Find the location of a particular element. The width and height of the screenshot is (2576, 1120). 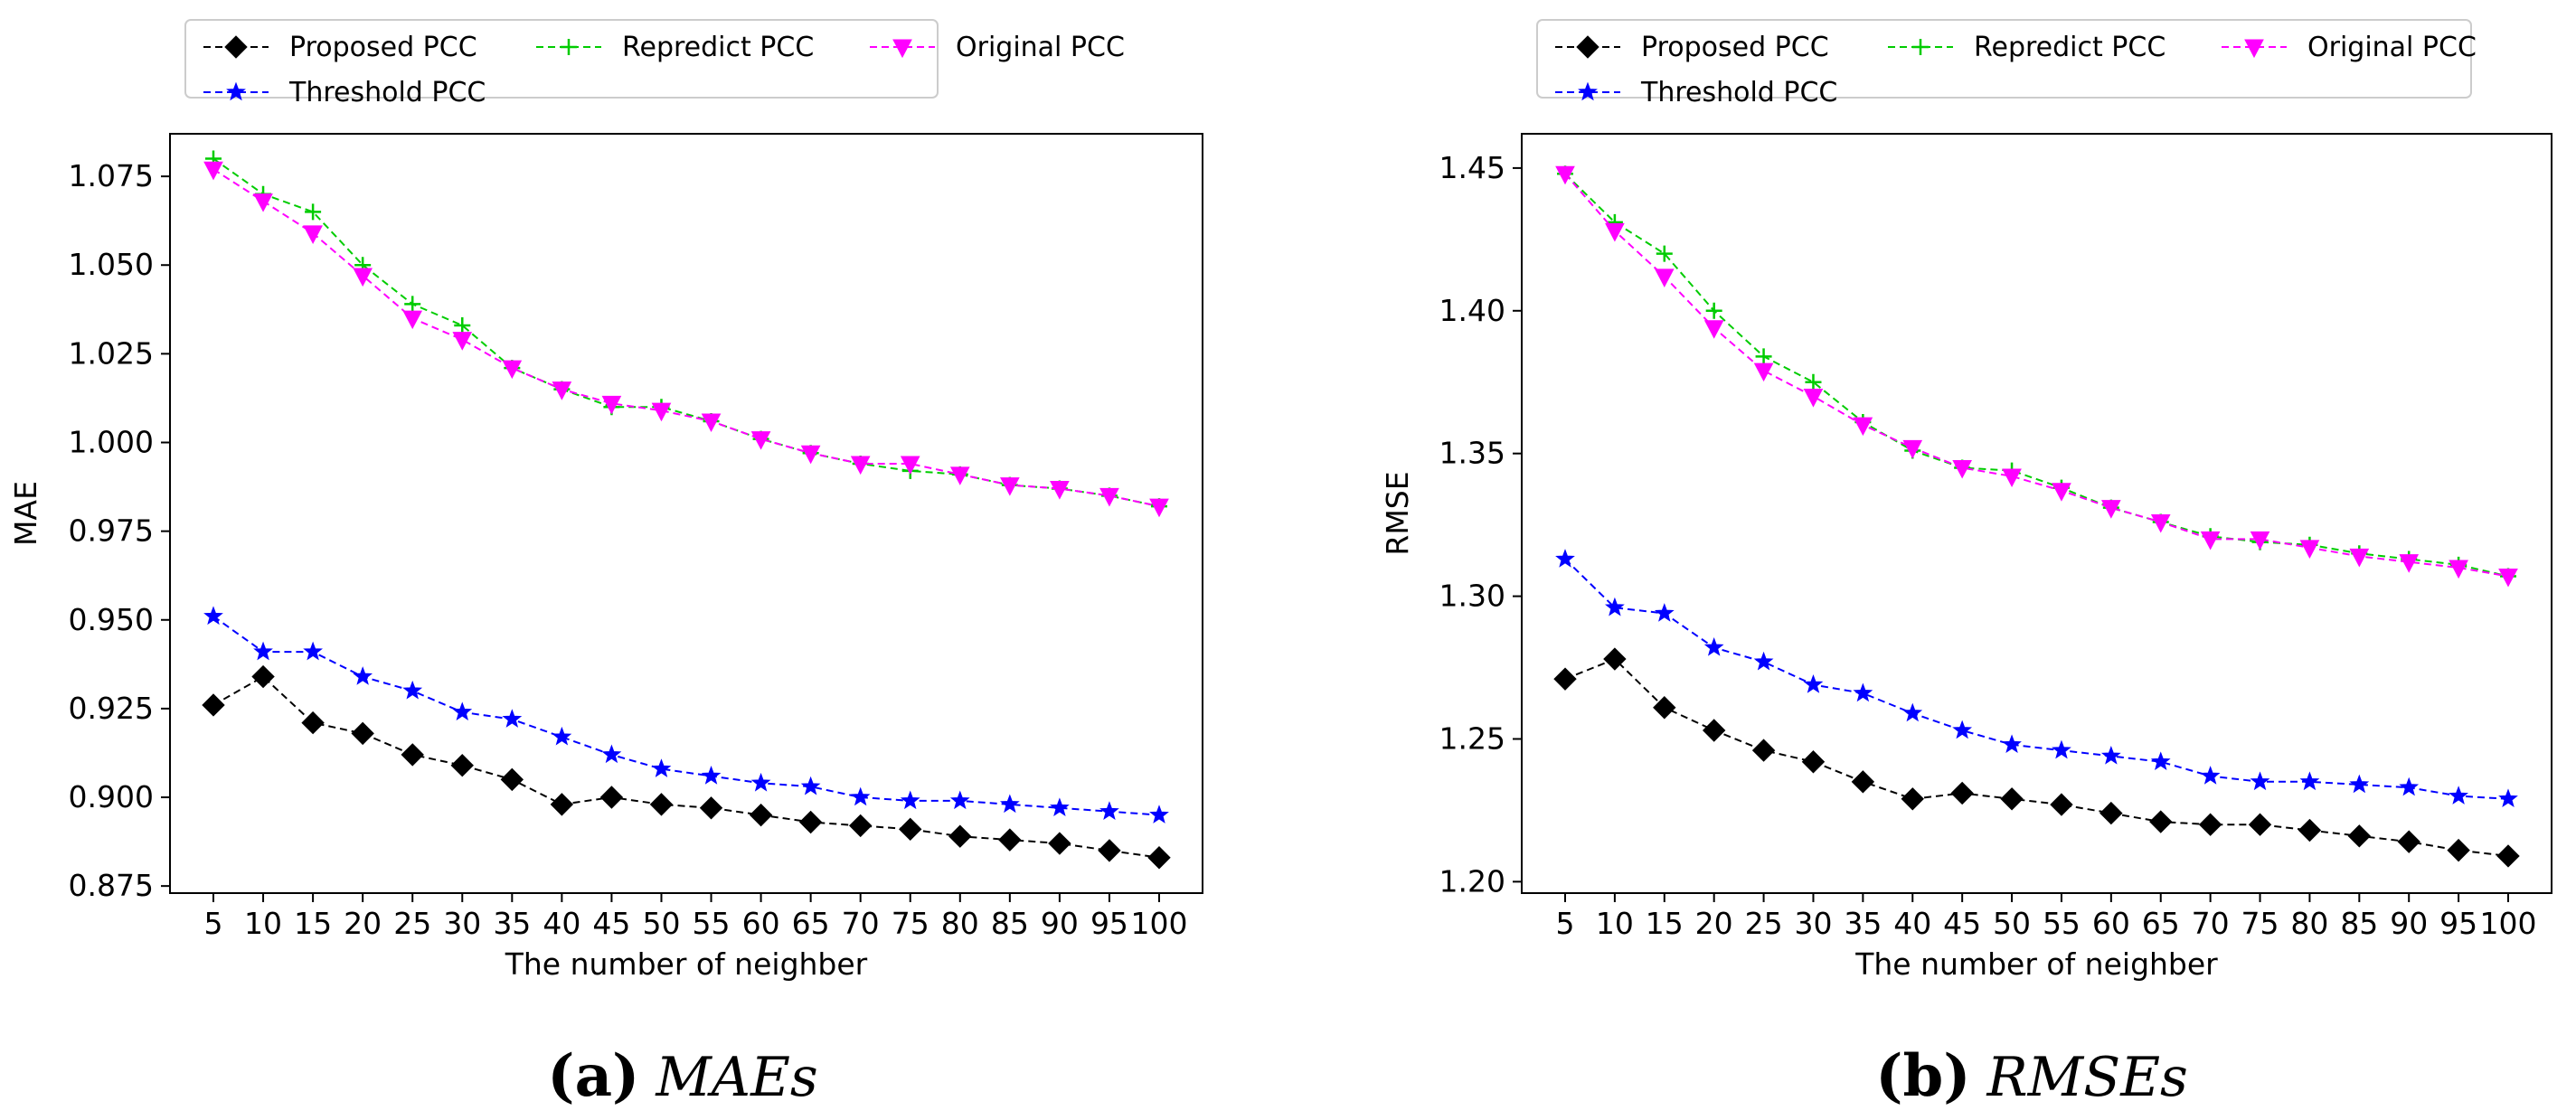

mae-x-tick-label: 85 is located at coordinates (1010, 923).